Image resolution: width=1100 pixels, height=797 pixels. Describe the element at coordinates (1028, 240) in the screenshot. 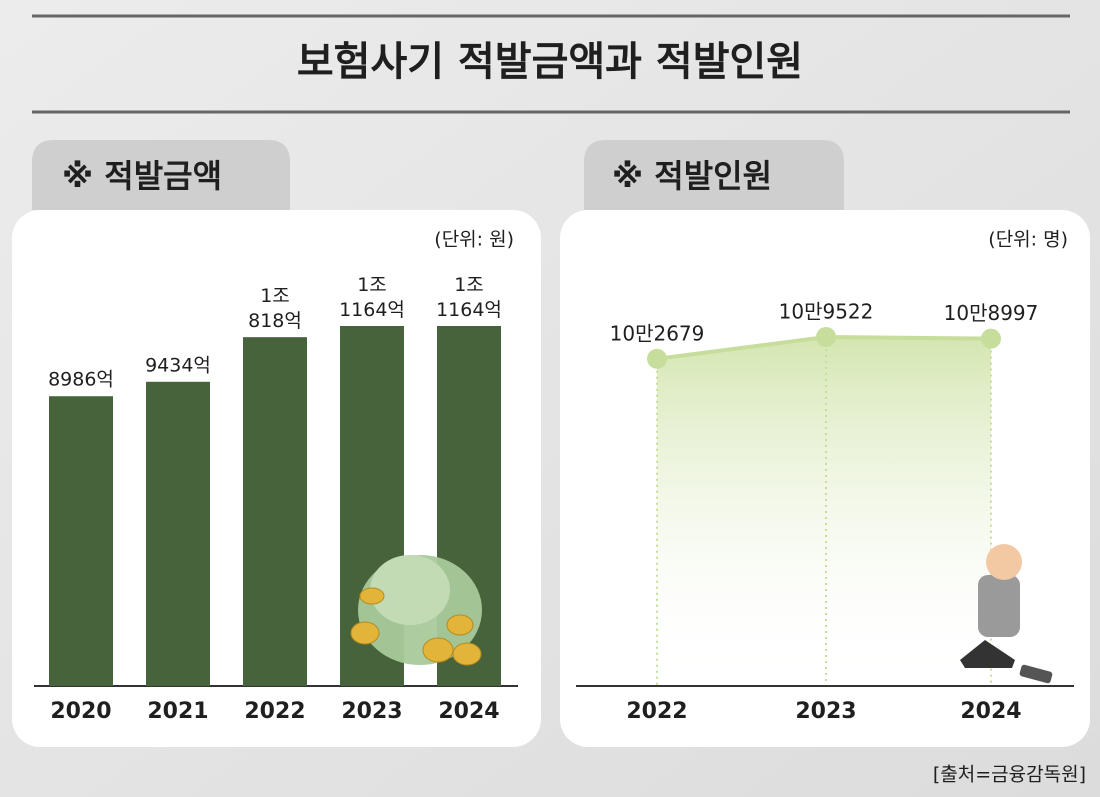

I see `unit-note: (단위: 명)` at that location.